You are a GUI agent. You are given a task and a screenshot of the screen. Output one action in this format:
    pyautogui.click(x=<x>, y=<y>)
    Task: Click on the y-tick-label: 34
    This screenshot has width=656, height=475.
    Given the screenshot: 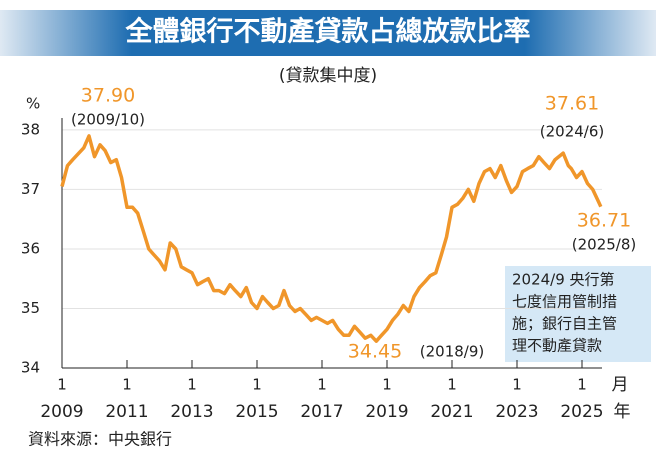 What is the action you would take?
    pyautogui.click(x=30, y=368)
    